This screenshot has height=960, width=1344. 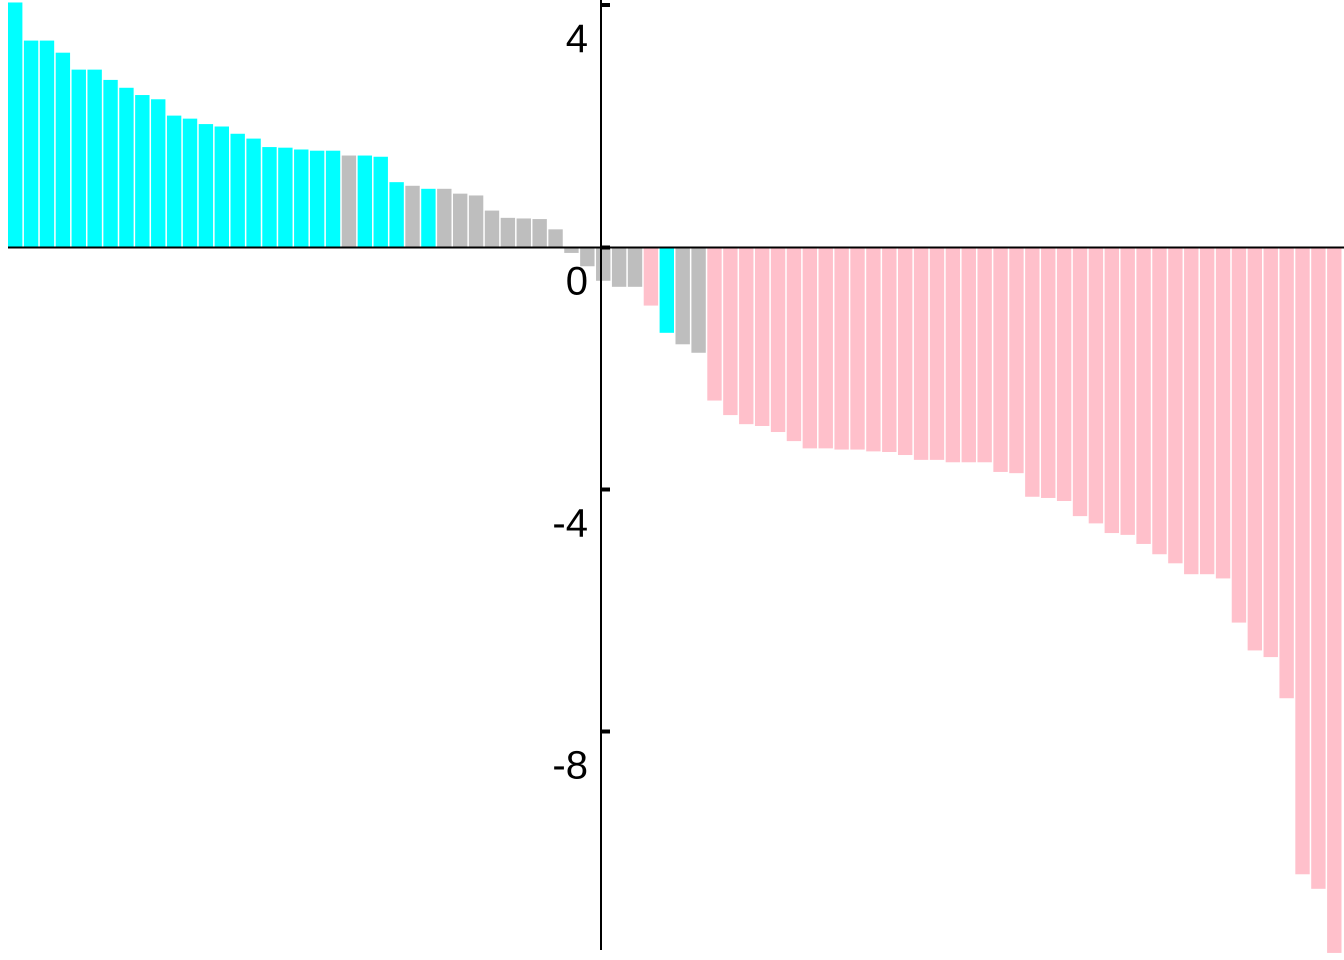 I want to click on y-tick-label: -4, so click(x=570, y=524).